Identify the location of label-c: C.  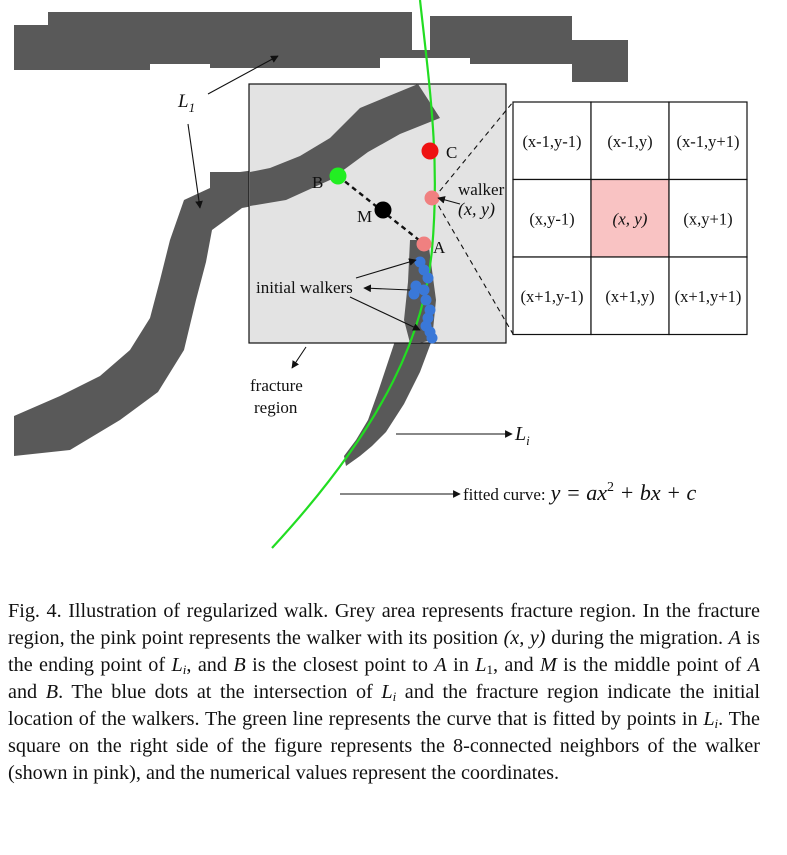
(451, 152).